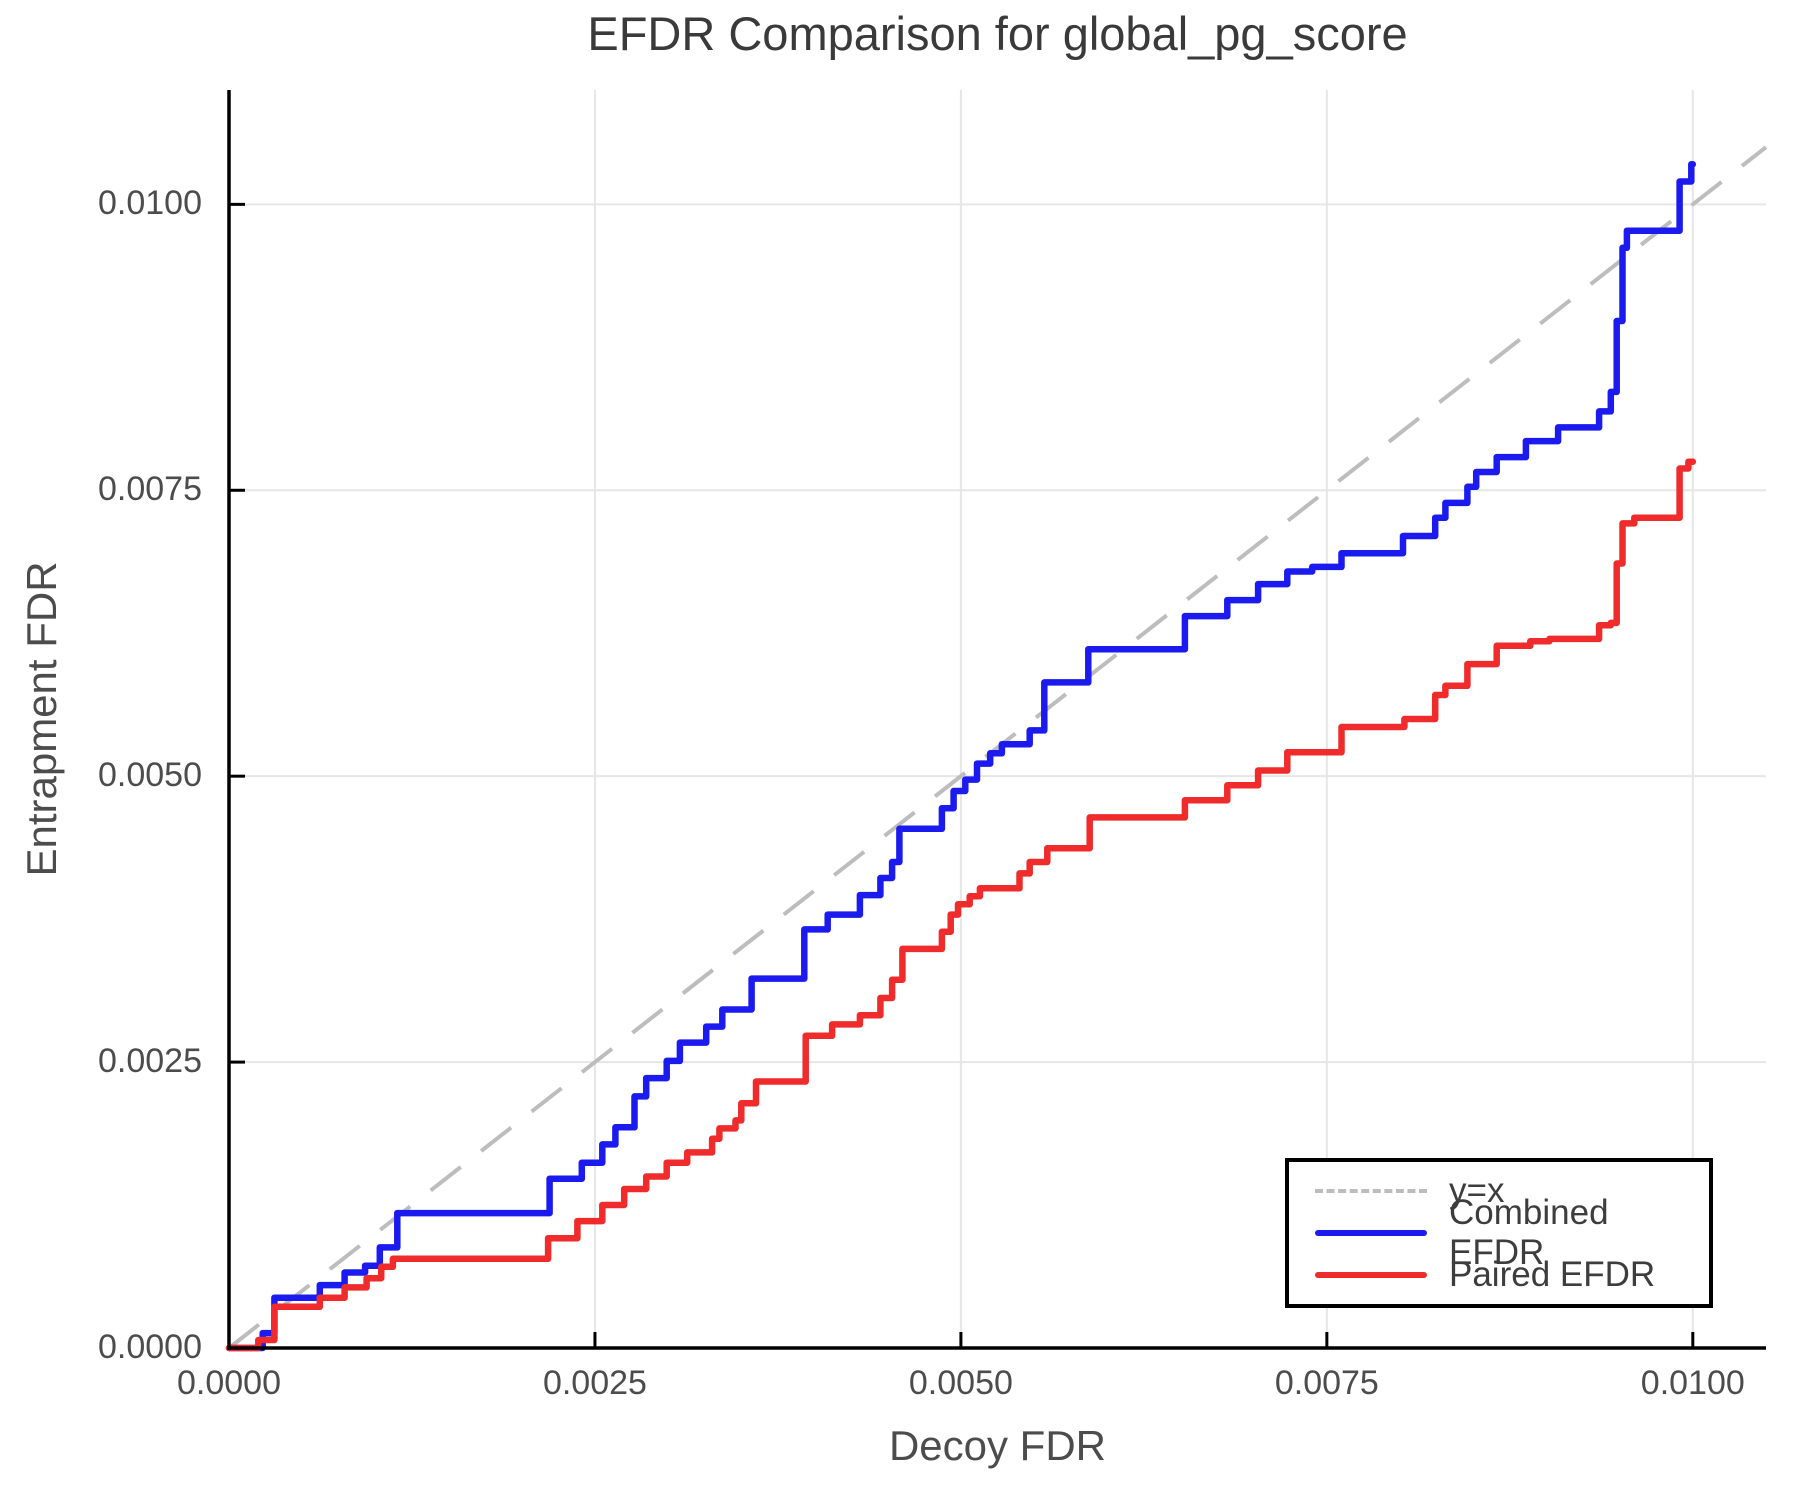 The width and height of the screenshot is (1800, 1500). Describe the element at coordinates (1692, 1383) in the screenshot. I see `x-tick-label: 0.0100` at that location.